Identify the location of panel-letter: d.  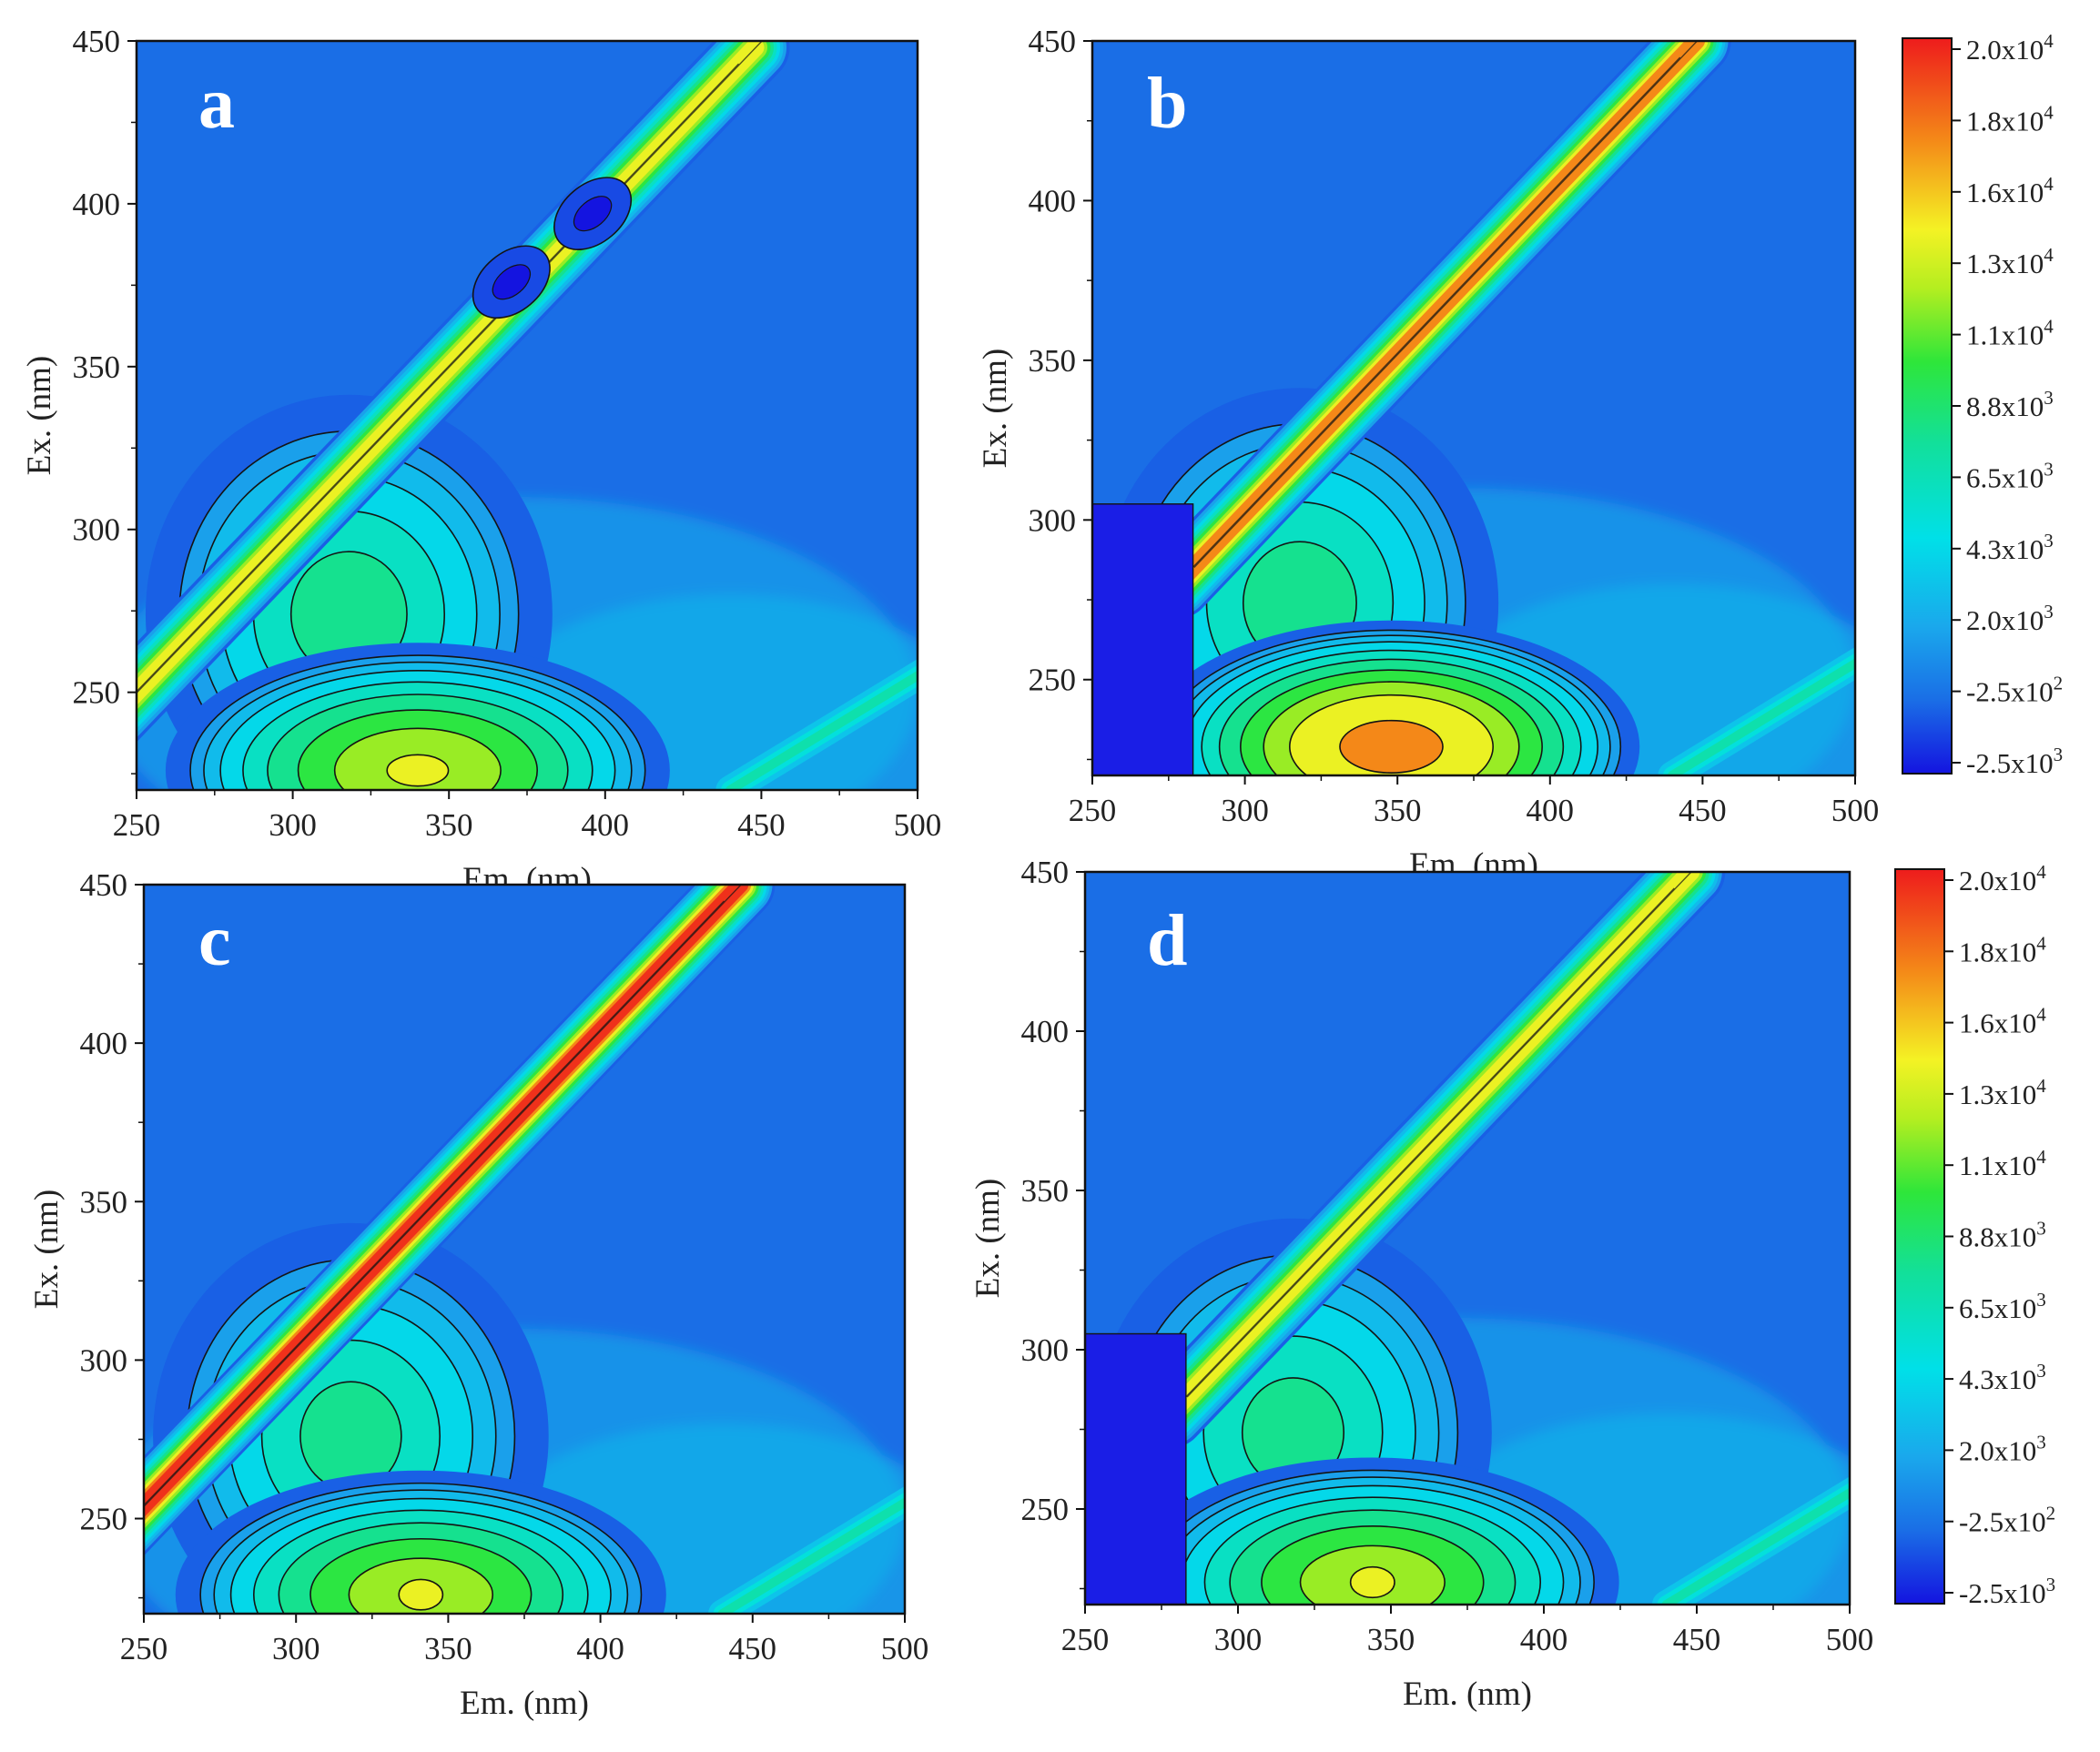
(1167, 941).